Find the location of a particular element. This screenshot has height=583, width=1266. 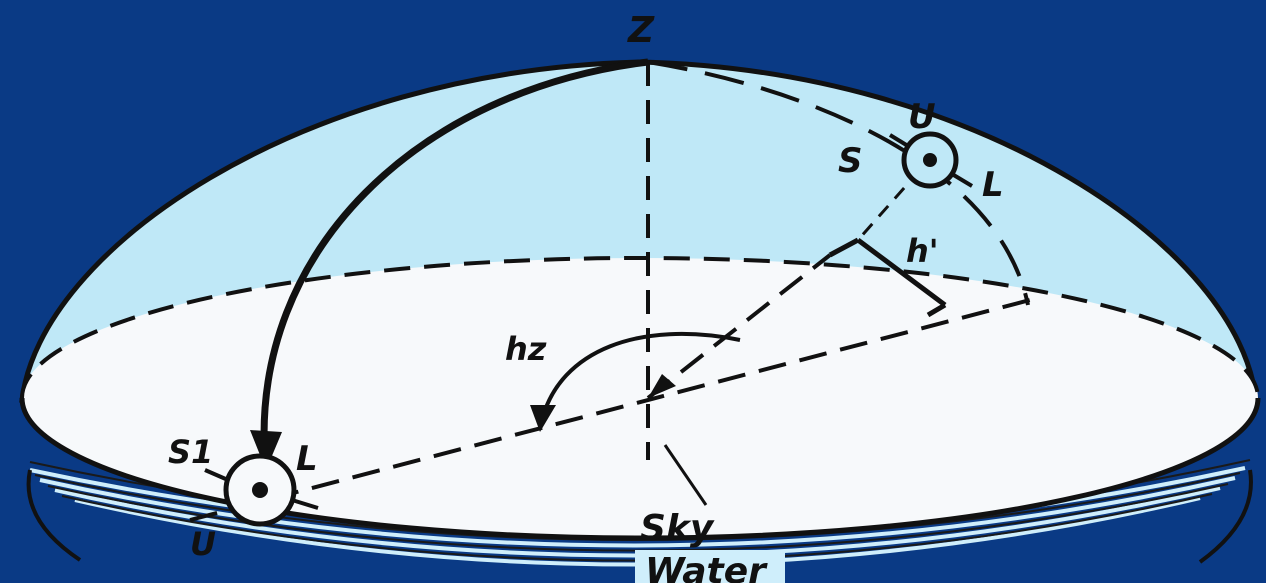

label-lower-u: U is located at coordinates (203, 544).